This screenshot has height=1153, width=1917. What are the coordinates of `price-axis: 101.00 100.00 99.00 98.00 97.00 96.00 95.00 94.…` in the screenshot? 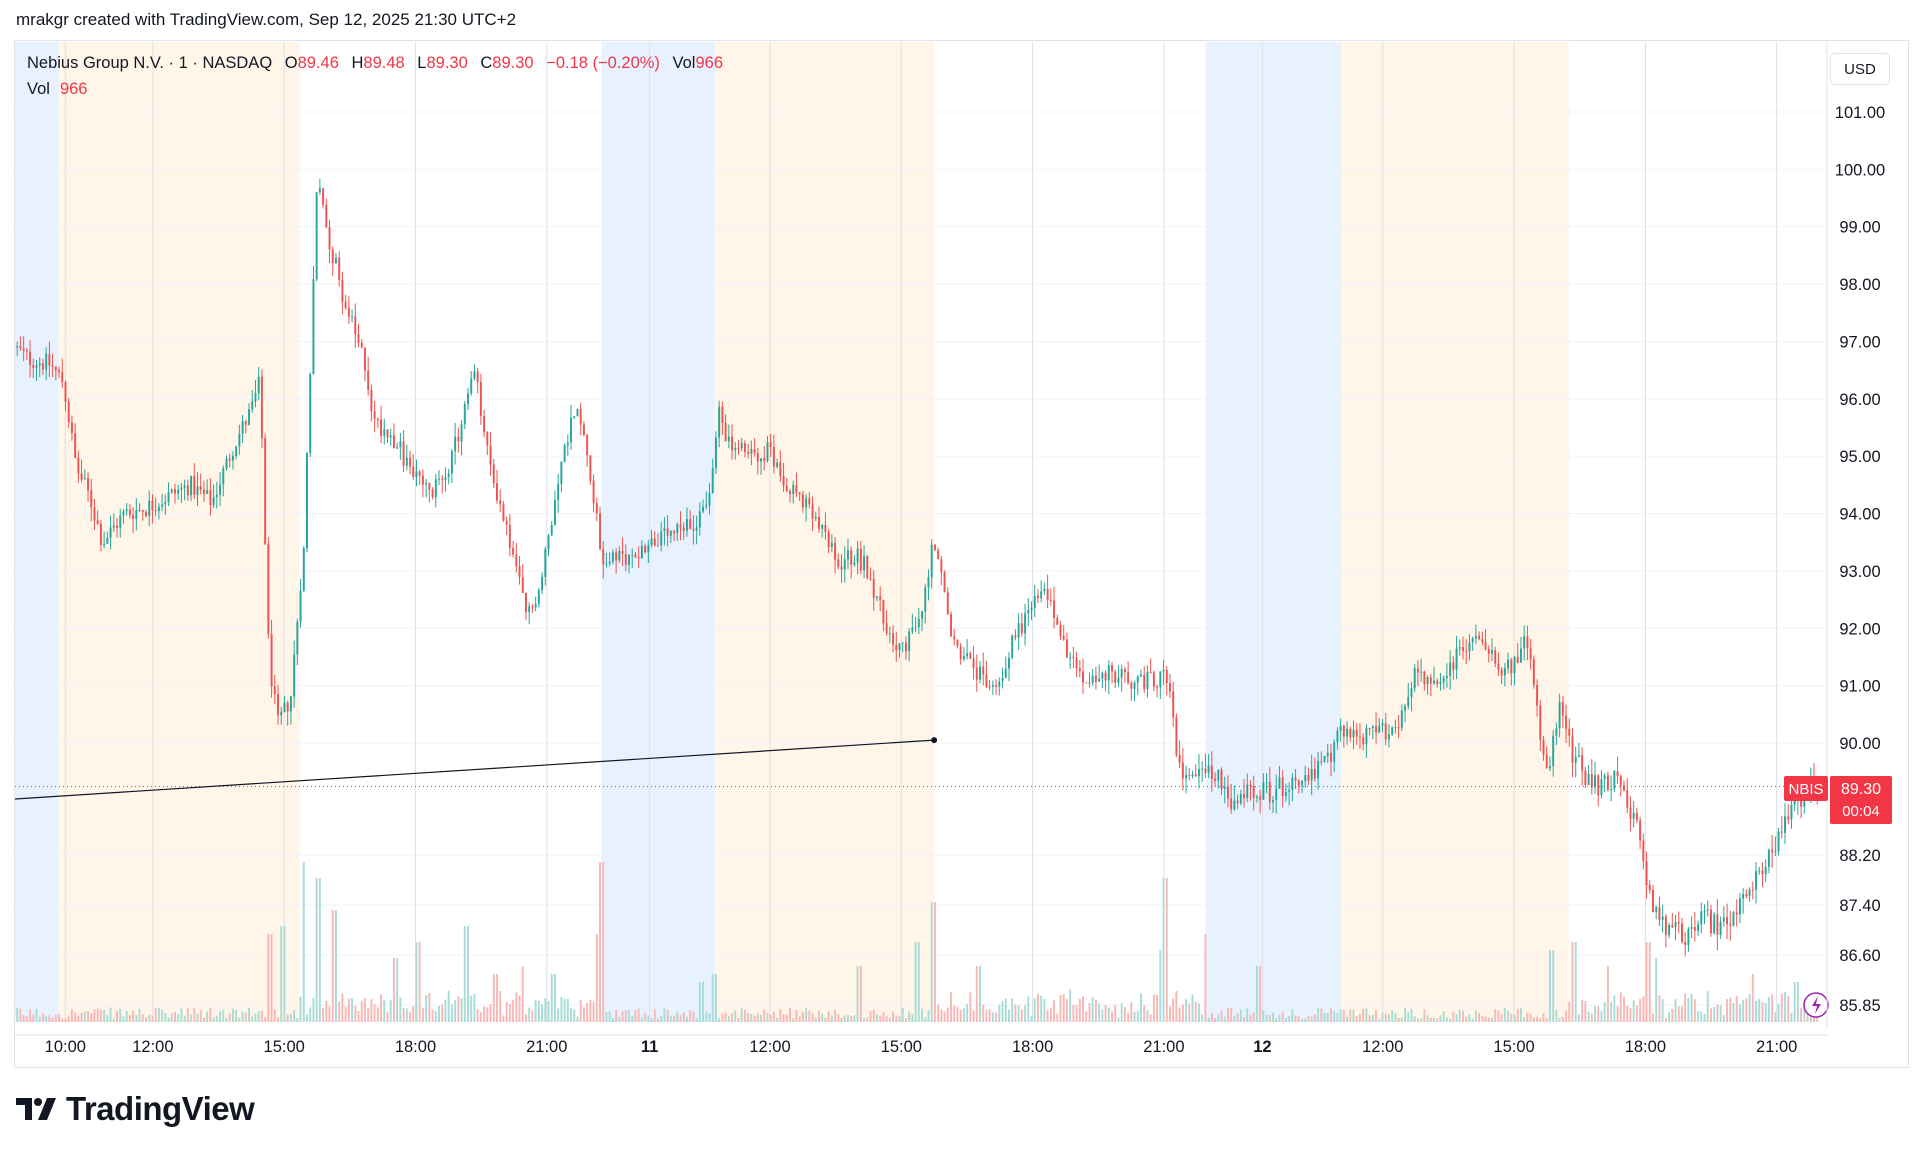 It's located at (1855, 535).